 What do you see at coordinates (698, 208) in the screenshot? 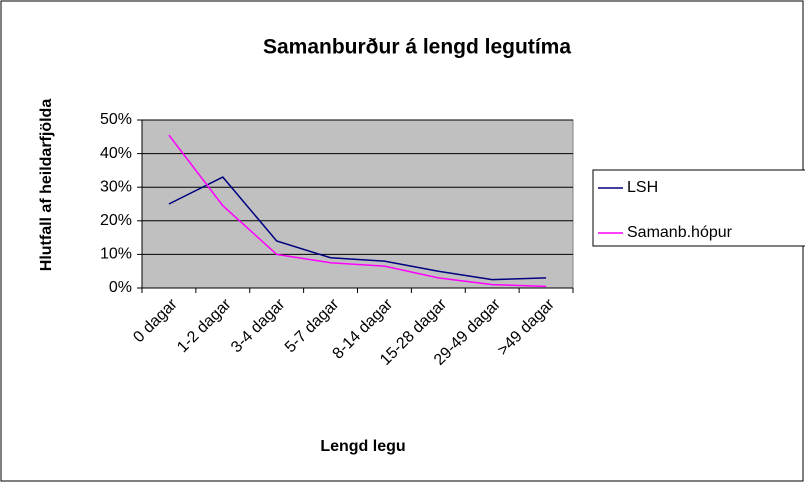
I see `legend` at bounding box center [698, 208].